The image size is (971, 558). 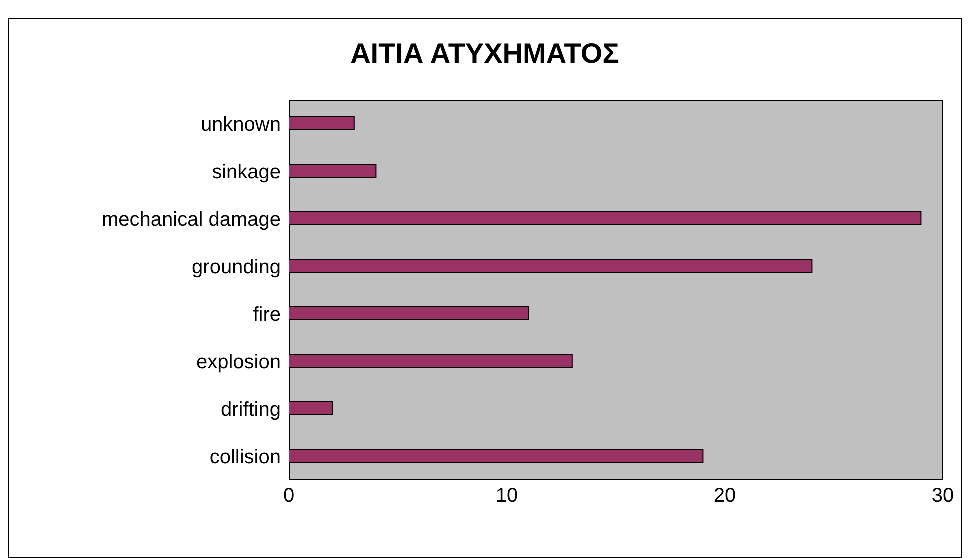 I want to click on x-tick-label: 0, so click(x=289, y=496).